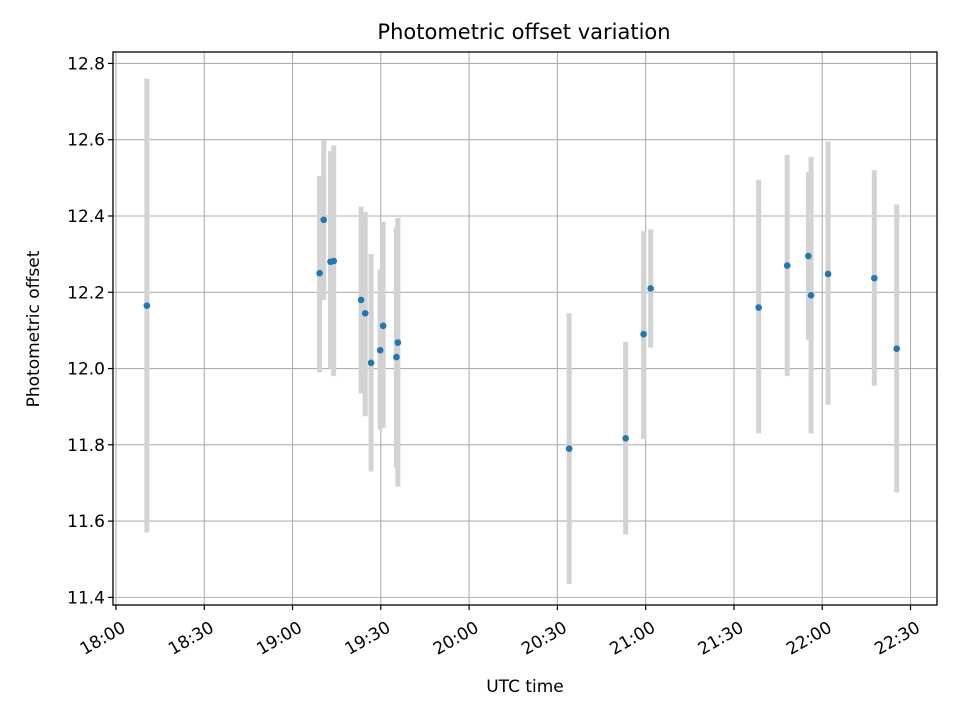  I want to click on chart-title: Photometric offset variation, so click(523, 32).